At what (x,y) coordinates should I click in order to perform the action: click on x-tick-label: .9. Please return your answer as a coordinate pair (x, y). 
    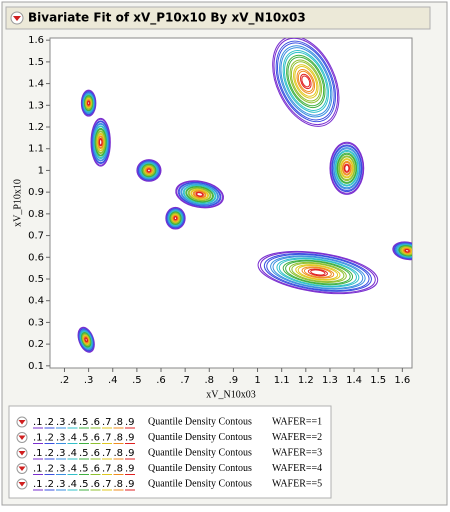
    Looking at the image, I should click on (234, 380).